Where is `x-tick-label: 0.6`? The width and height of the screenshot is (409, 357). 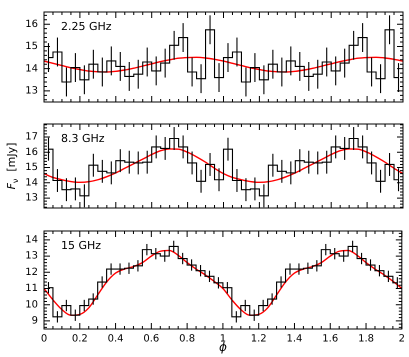
x-tick-label: 0.6 is located at coordinates (151, 339).